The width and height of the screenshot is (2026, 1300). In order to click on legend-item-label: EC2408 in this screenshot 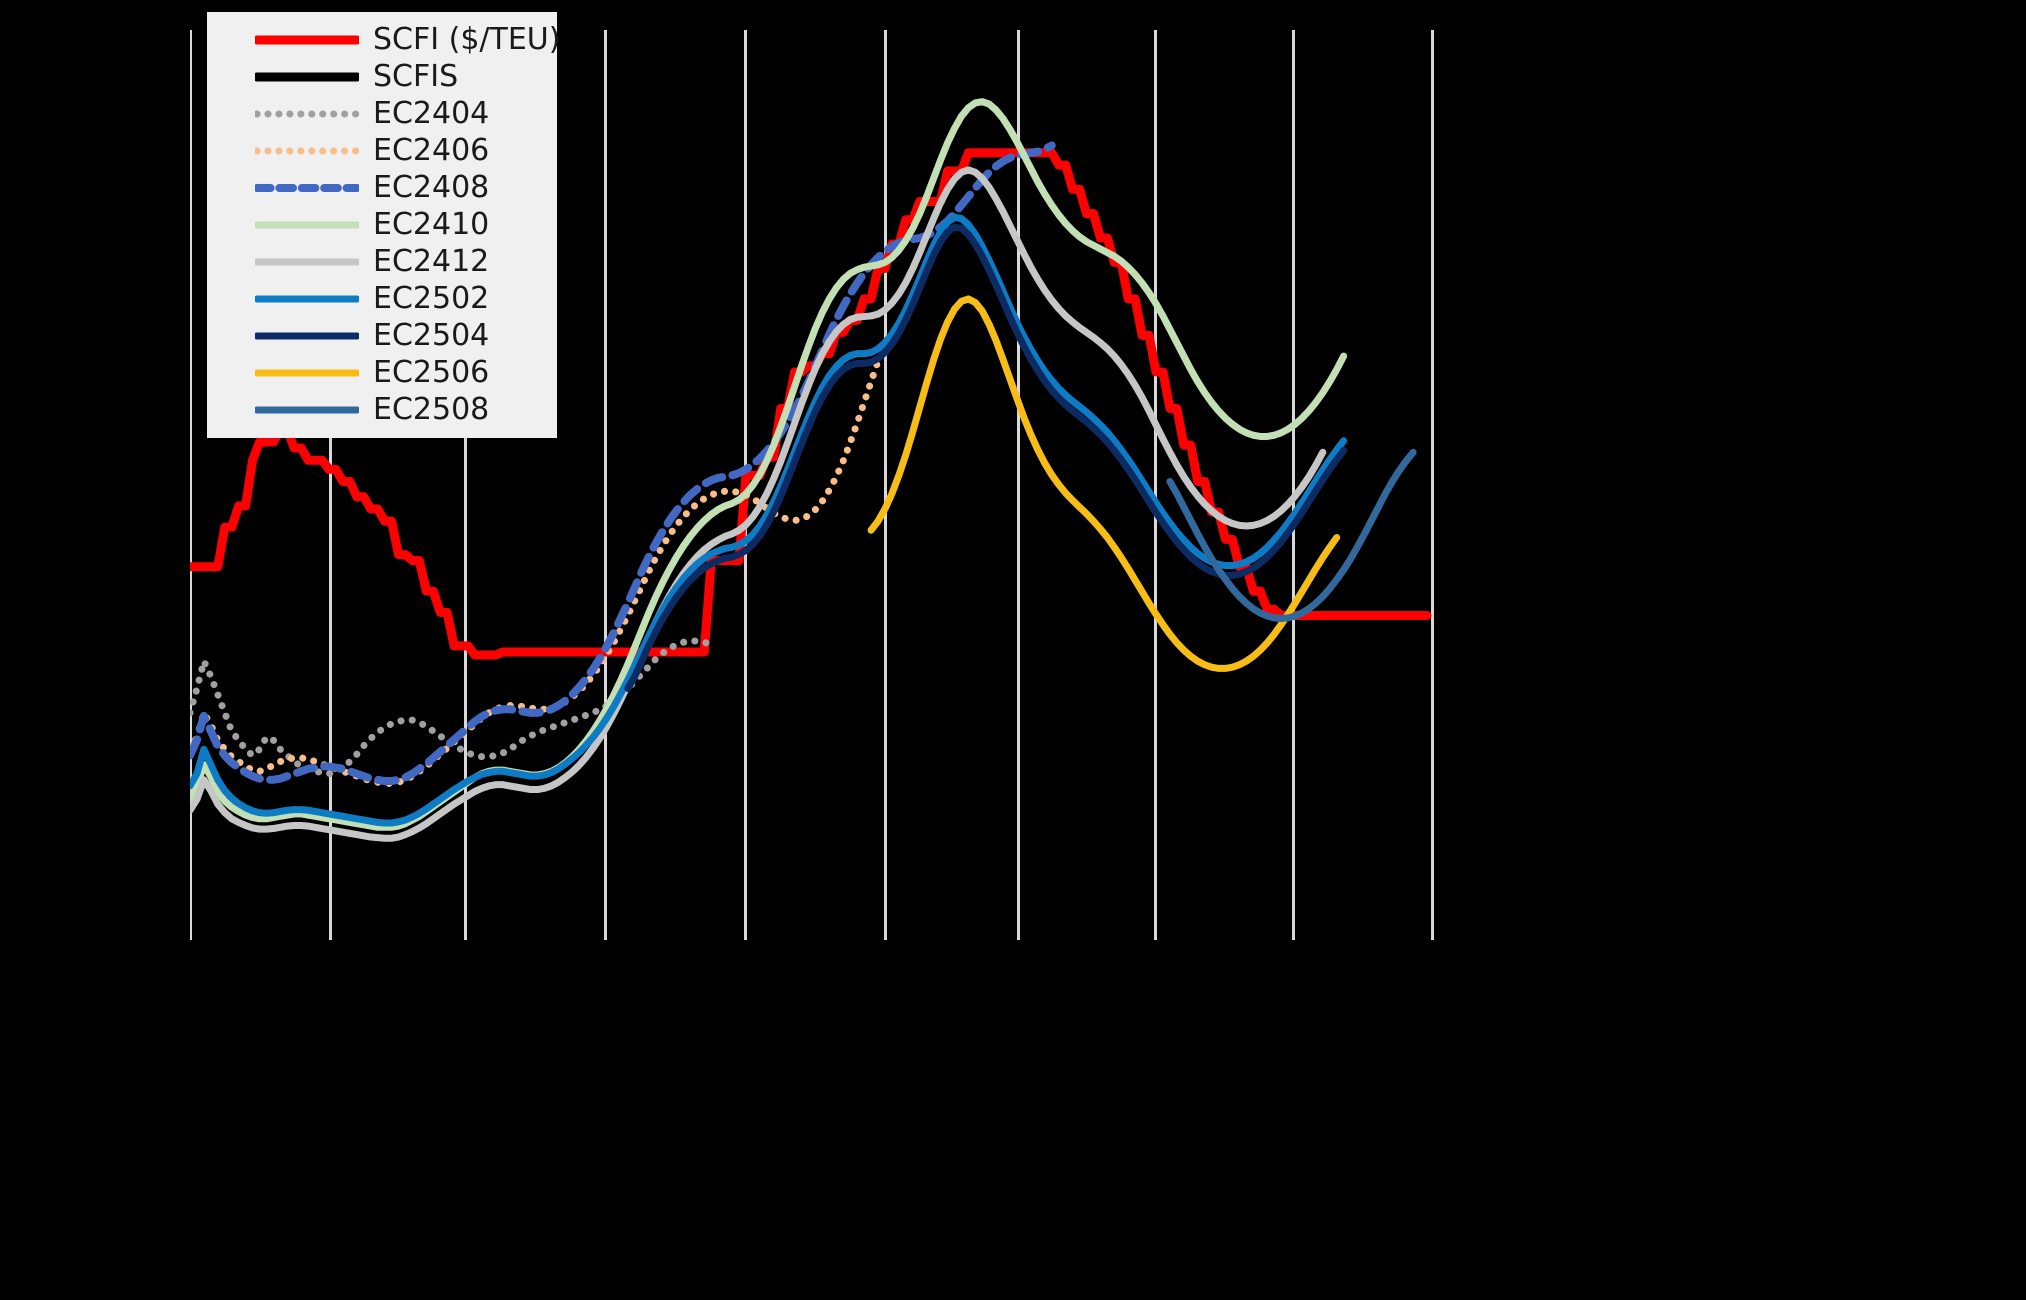, I will do `click(431, 188)`.